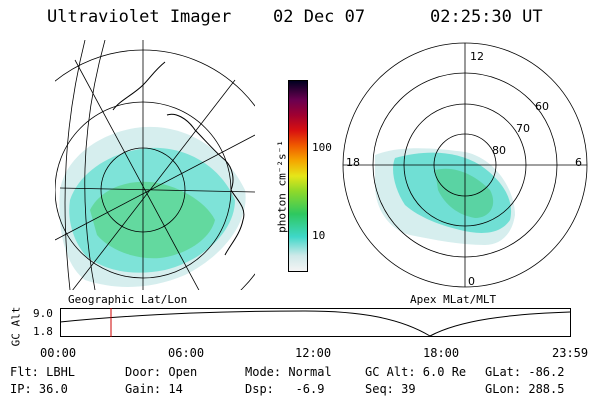  What do you see at coordinates (542, 106) in the screenshot?
I see `lat-label-60: 60` at bounding box center [542, 106].